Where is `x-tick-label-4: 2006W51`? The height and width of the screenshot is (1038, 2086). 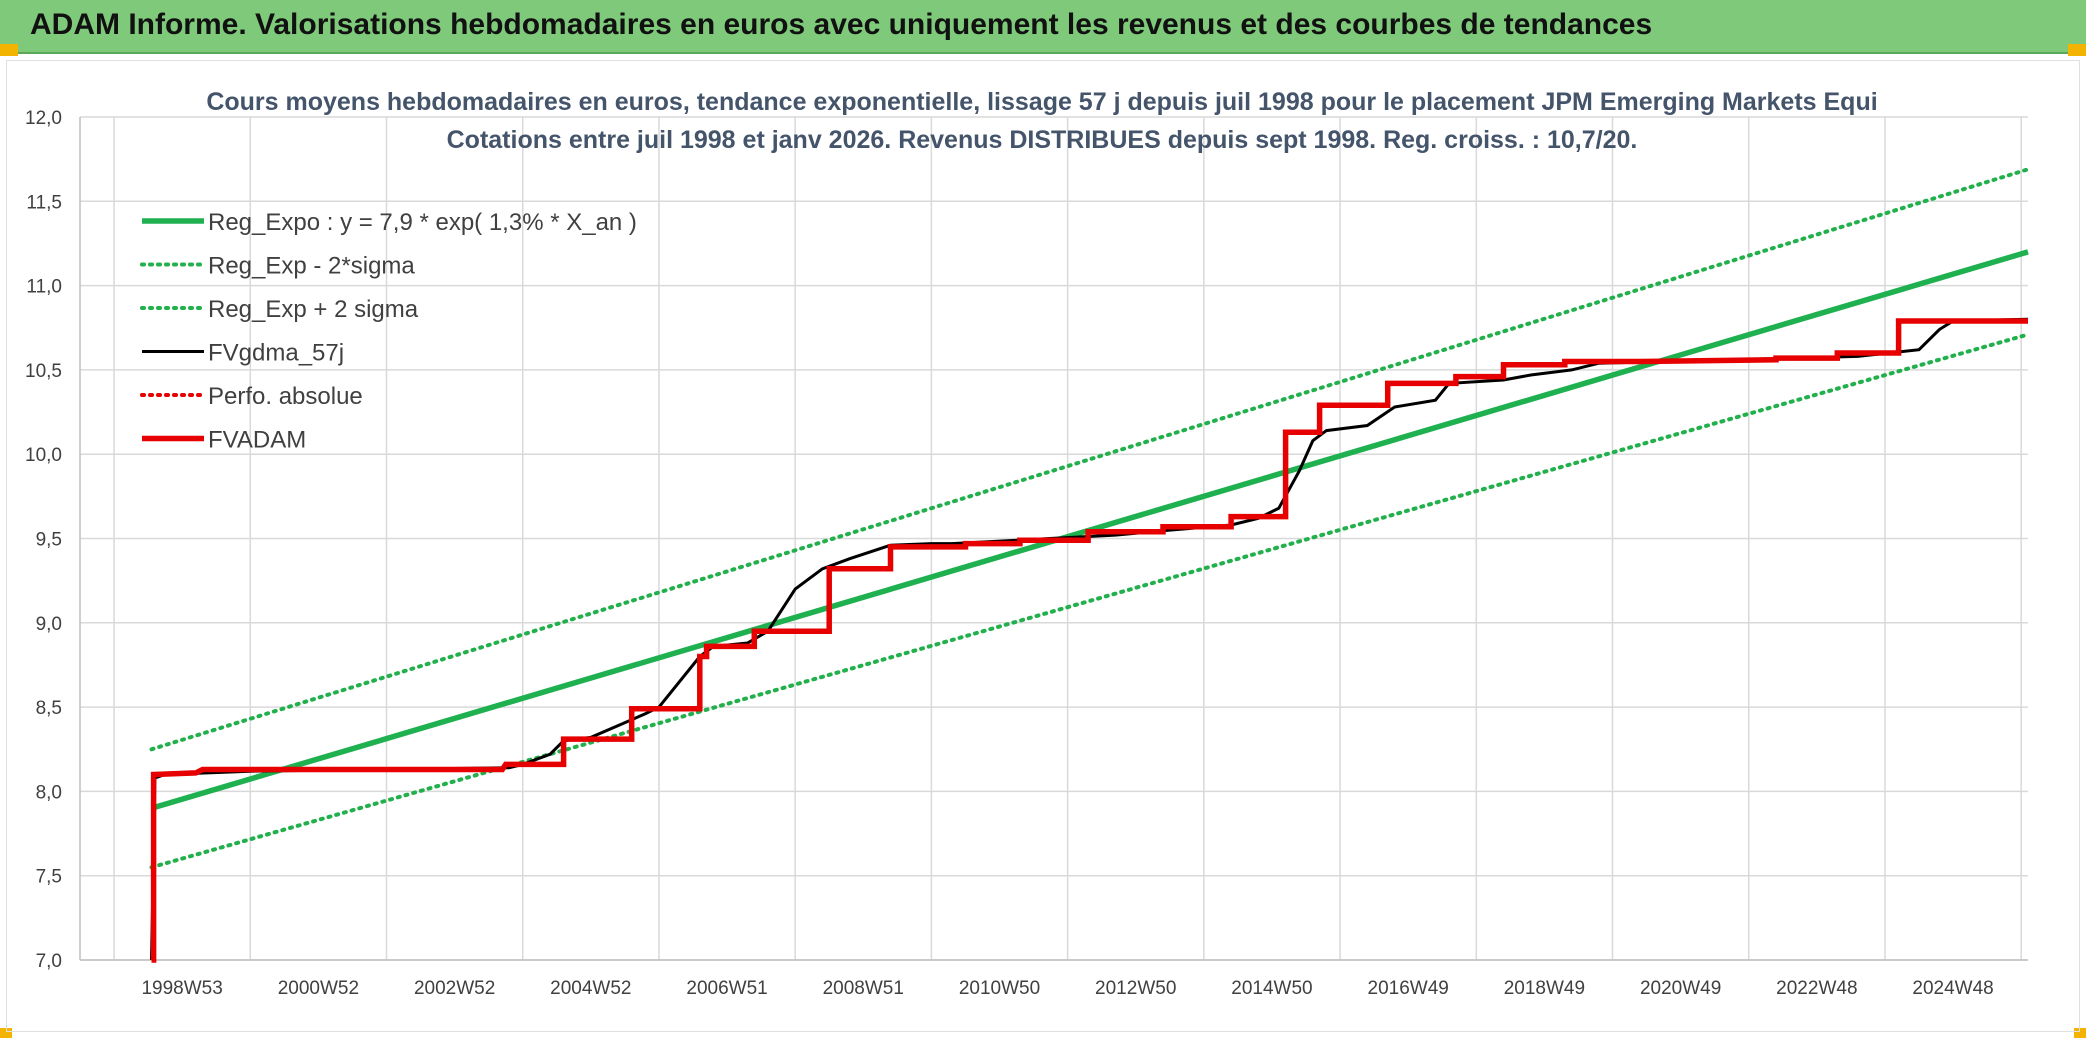 x-tick-label-4: 2006W51 is located at coordinates (726, 988).